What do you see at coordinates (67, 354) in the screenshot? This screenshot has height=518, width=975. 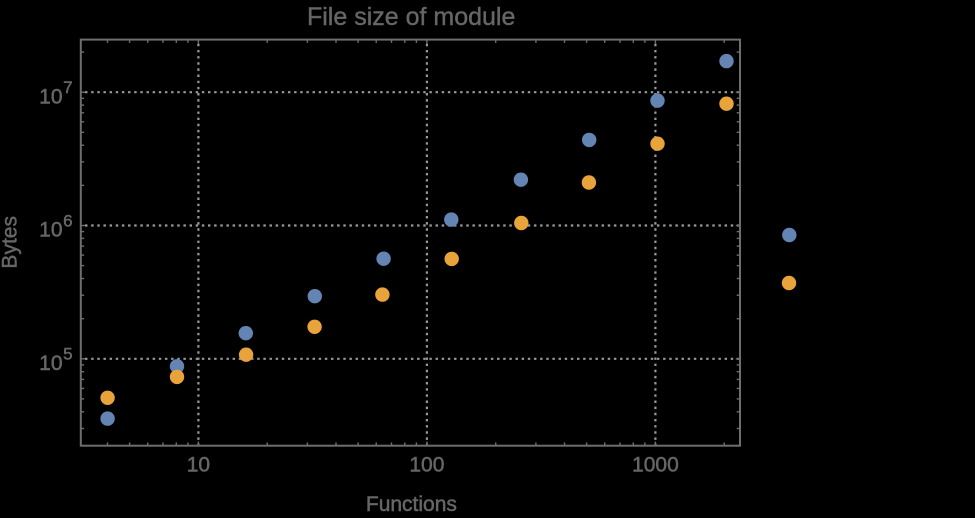 I see `svg-text: 5` at bounding box center [67, 354].